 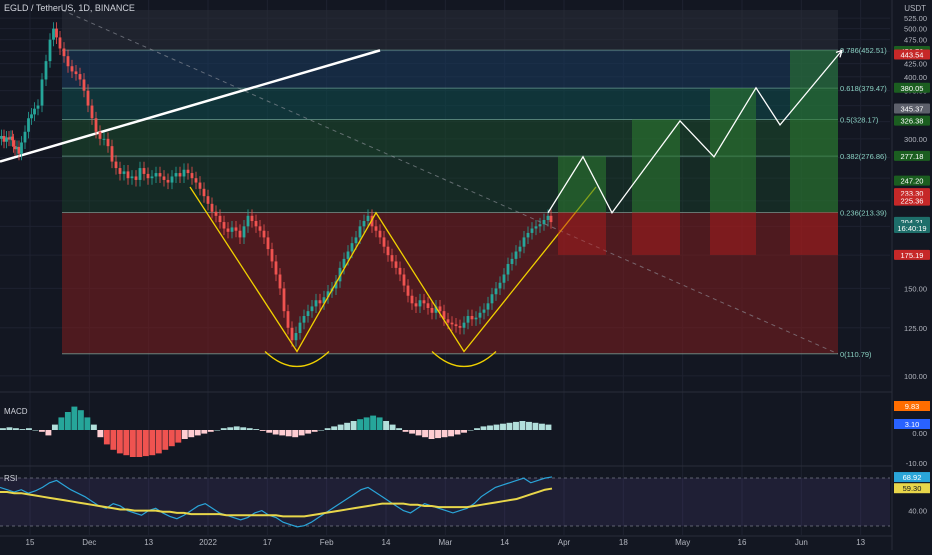 I want to click on rsi-label: RSI, so click(x=10, y=478).